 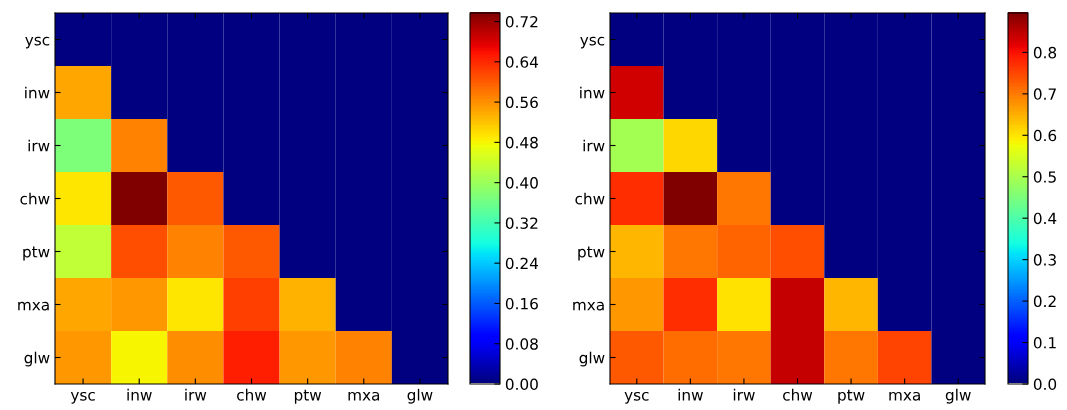 I want to click on color-bar-label: 0.3, so click(x=1044, y=260).